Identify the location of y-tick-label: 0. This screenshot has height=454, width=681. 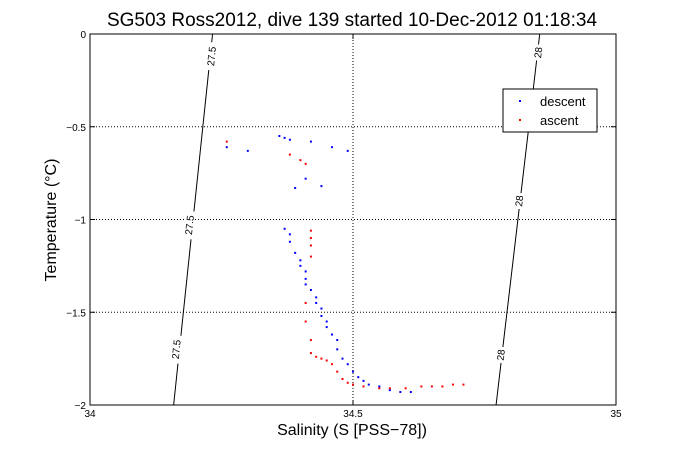
(83, 35).